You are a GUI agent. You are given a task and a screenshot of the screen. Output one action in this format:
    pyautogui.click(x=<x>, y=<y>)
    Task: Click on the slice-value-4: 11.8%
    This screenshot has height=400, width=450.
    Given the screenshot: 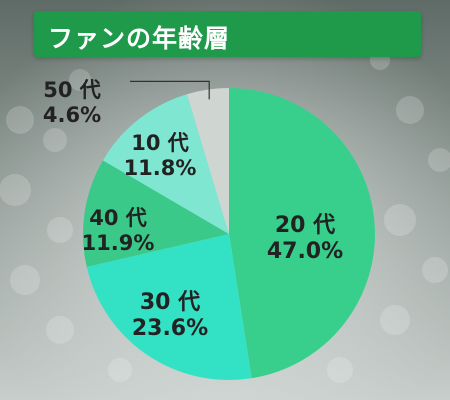 What is the action you would take?
    pyautogui.click(x=160, y=168)
    